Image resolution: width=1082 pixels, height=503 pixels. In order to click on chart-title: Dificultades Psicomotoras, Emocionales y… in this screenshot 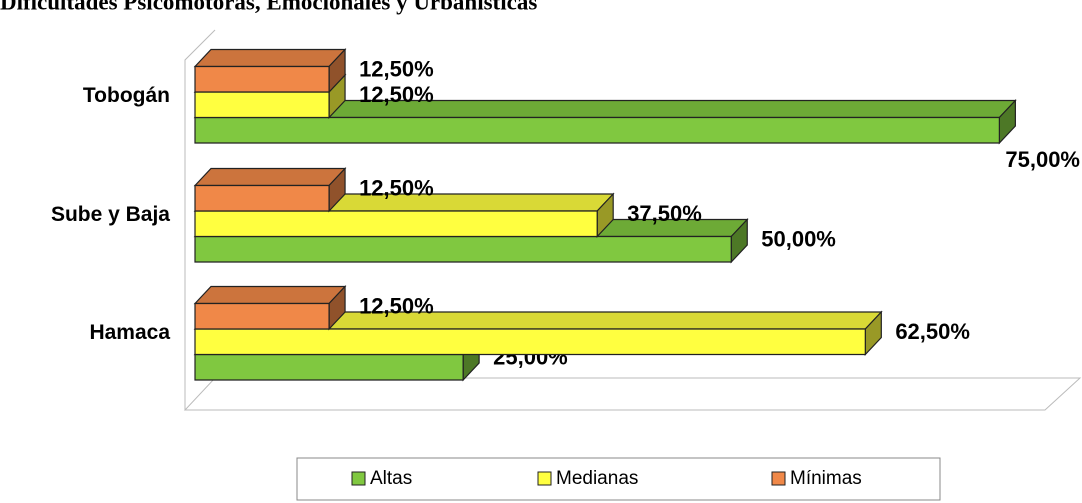, I will do `click(268, 7)`.